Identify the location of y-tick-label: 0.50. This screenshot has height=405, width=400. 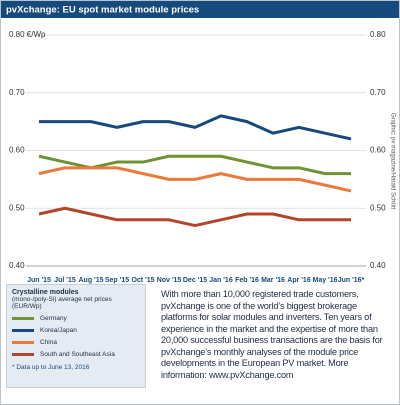
(17, 207).